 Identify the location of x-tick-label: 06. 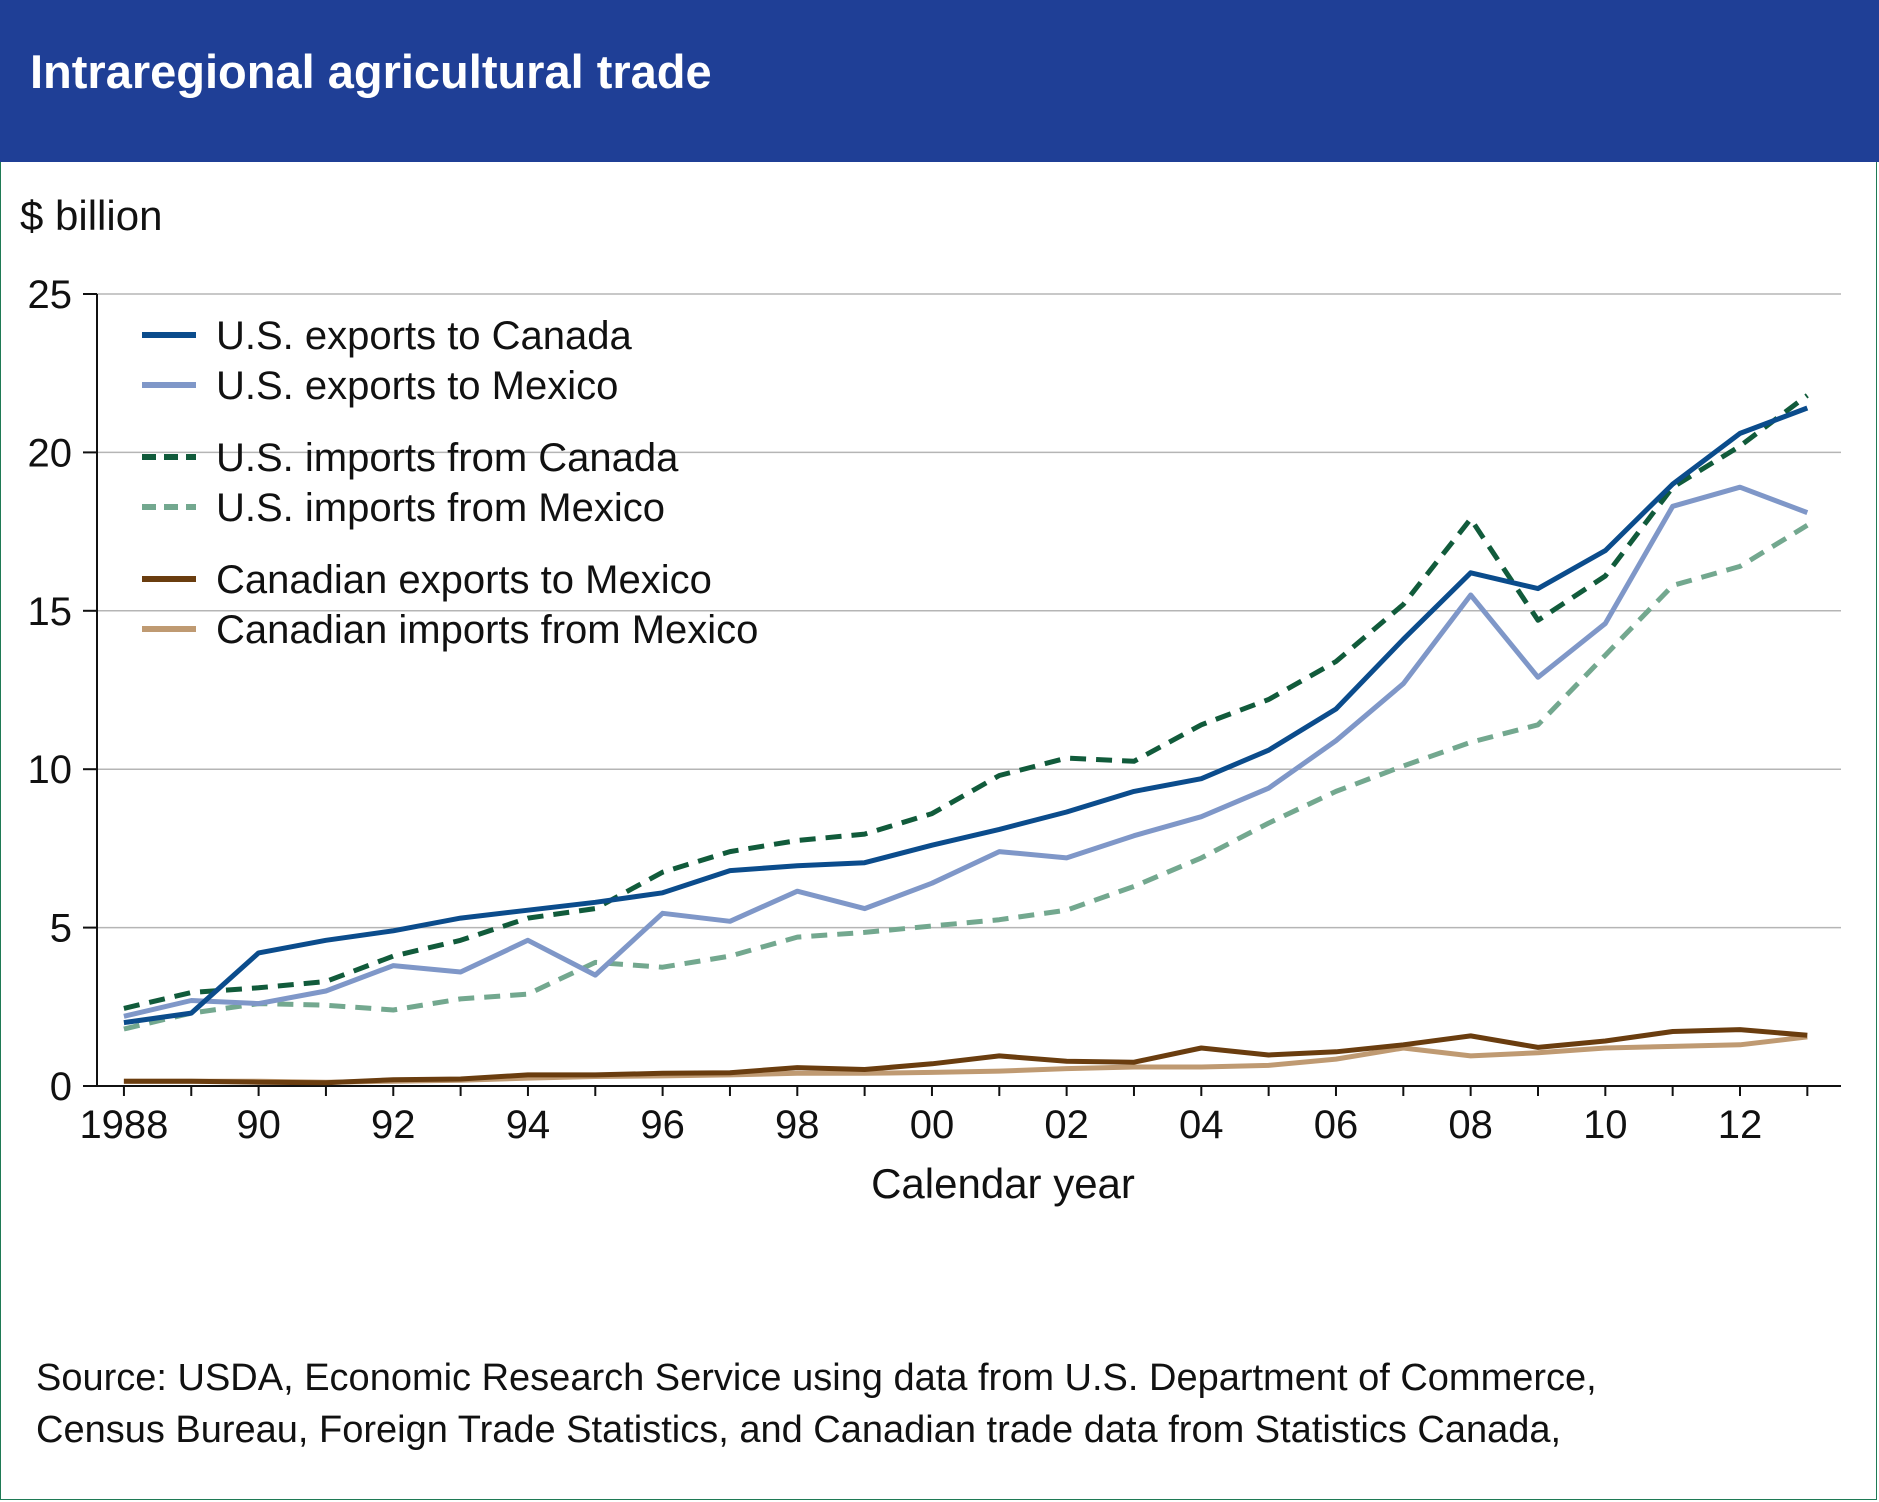
(1336, 1125).